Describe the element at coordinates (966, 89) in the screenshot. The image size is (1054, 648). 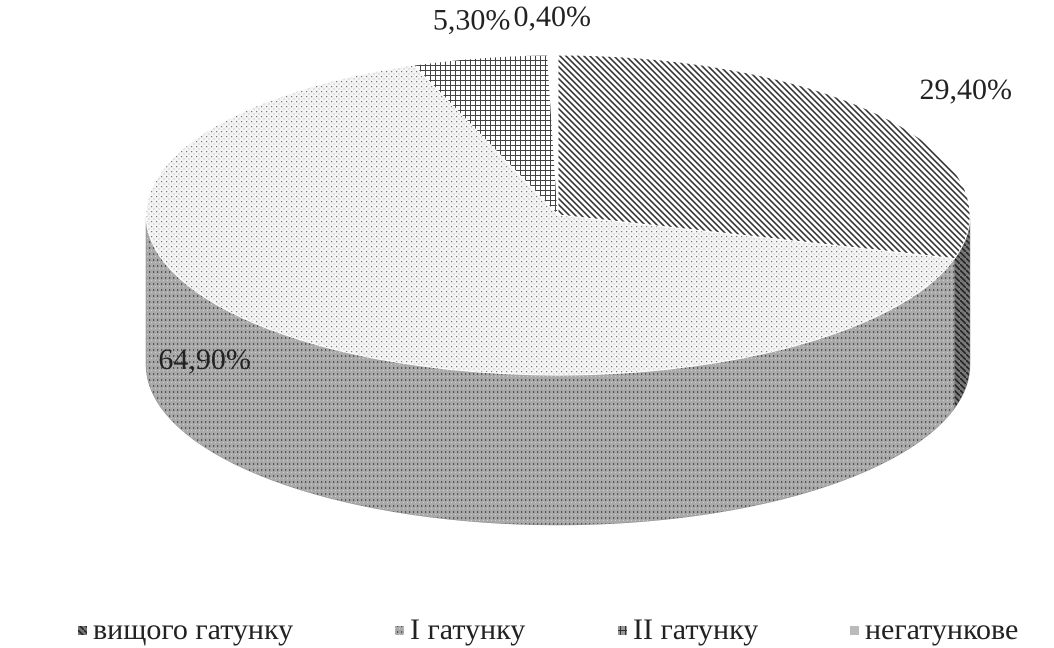
I see `data-label: 29,40%` at that location.